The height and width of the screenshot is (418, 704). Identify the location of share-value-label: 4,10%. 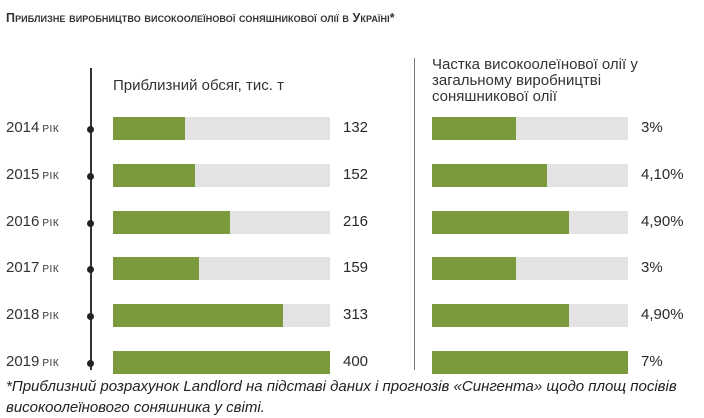
(662, 174).